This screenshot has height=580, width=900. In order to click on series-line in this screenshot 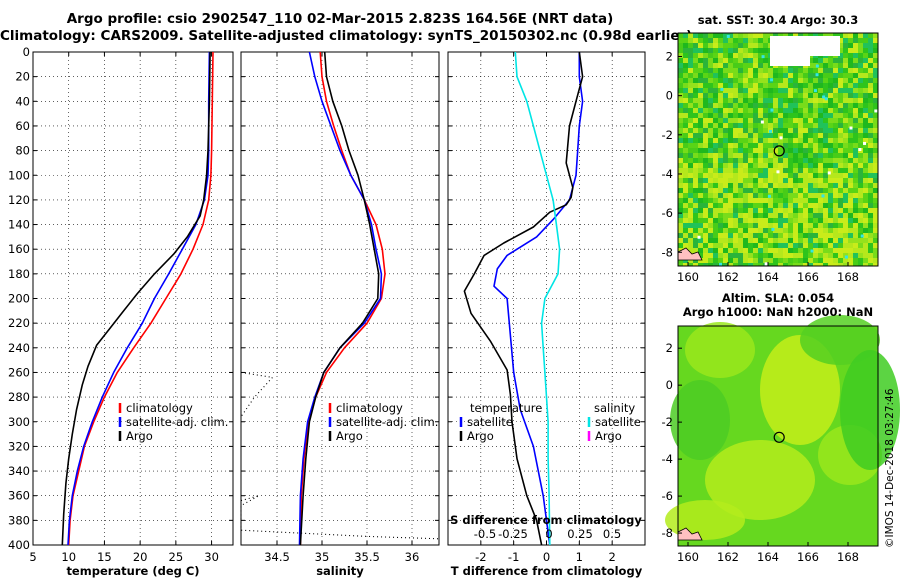, I will do `click(340, 298)`.